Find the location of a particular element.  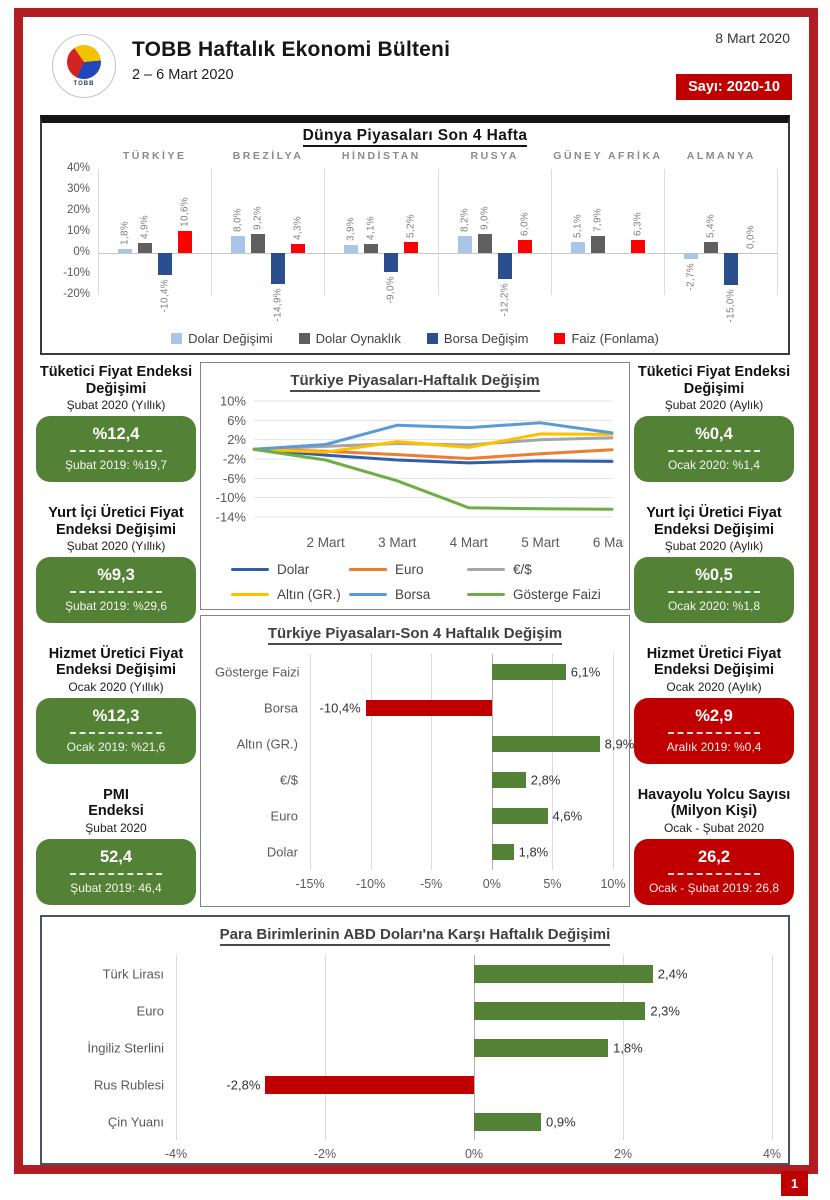

row-plot: 2,4% is located at coordinates (474, 973).